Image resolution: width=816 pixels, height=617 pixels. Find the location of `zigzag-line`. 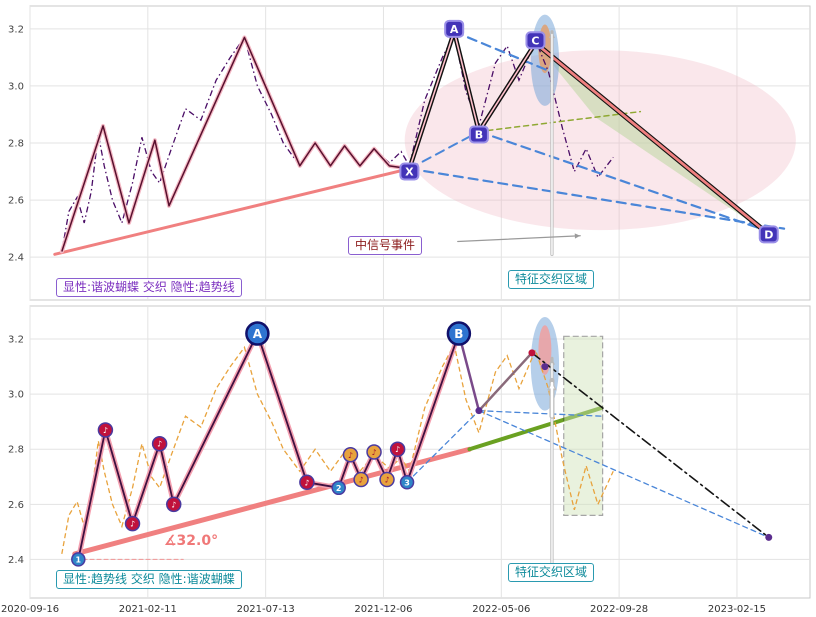

zigzag-line is located at coordinates (235, 144).